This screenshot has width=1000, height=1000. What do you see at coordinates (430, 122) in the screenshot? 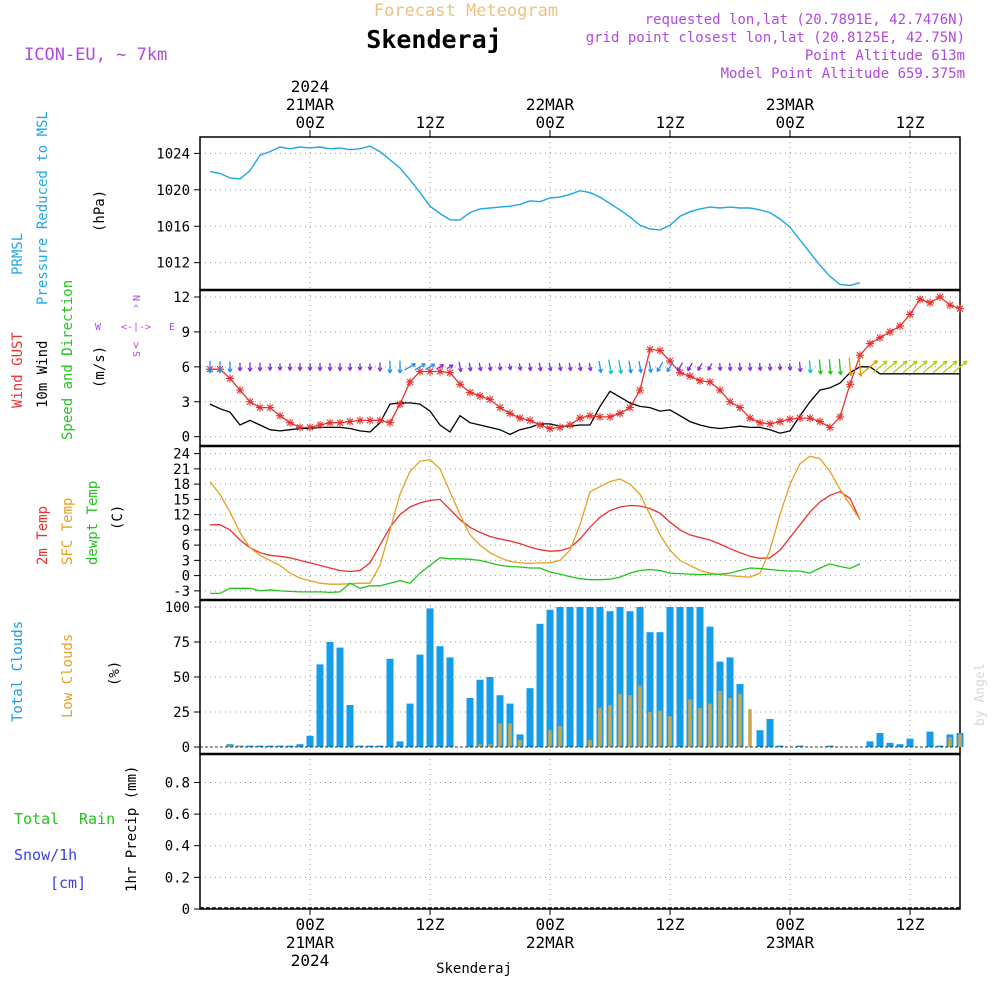
I see `top-time-label: 12Z` at bounding box center [430, 122].